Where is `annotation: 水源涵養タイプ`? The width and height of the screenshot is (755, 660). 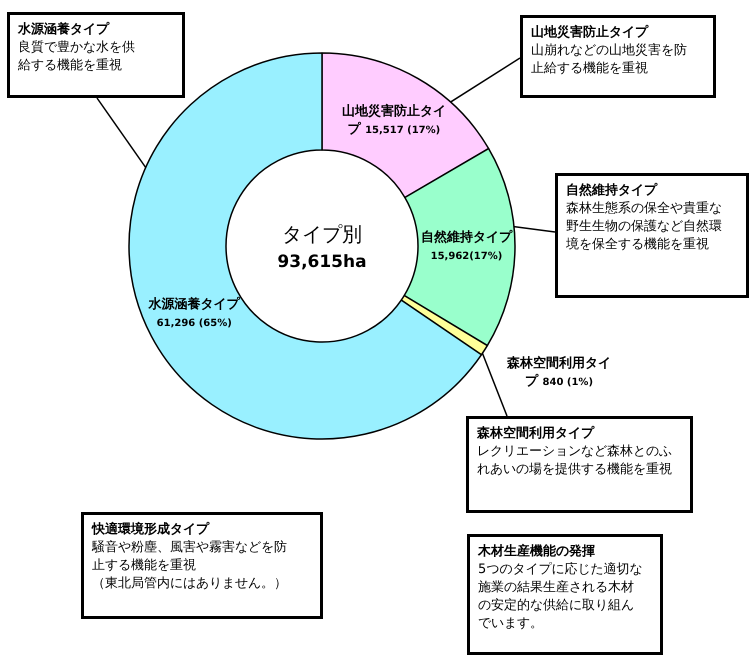
annotation: 水源涵養タイプ is located at coordinates (64, 30).